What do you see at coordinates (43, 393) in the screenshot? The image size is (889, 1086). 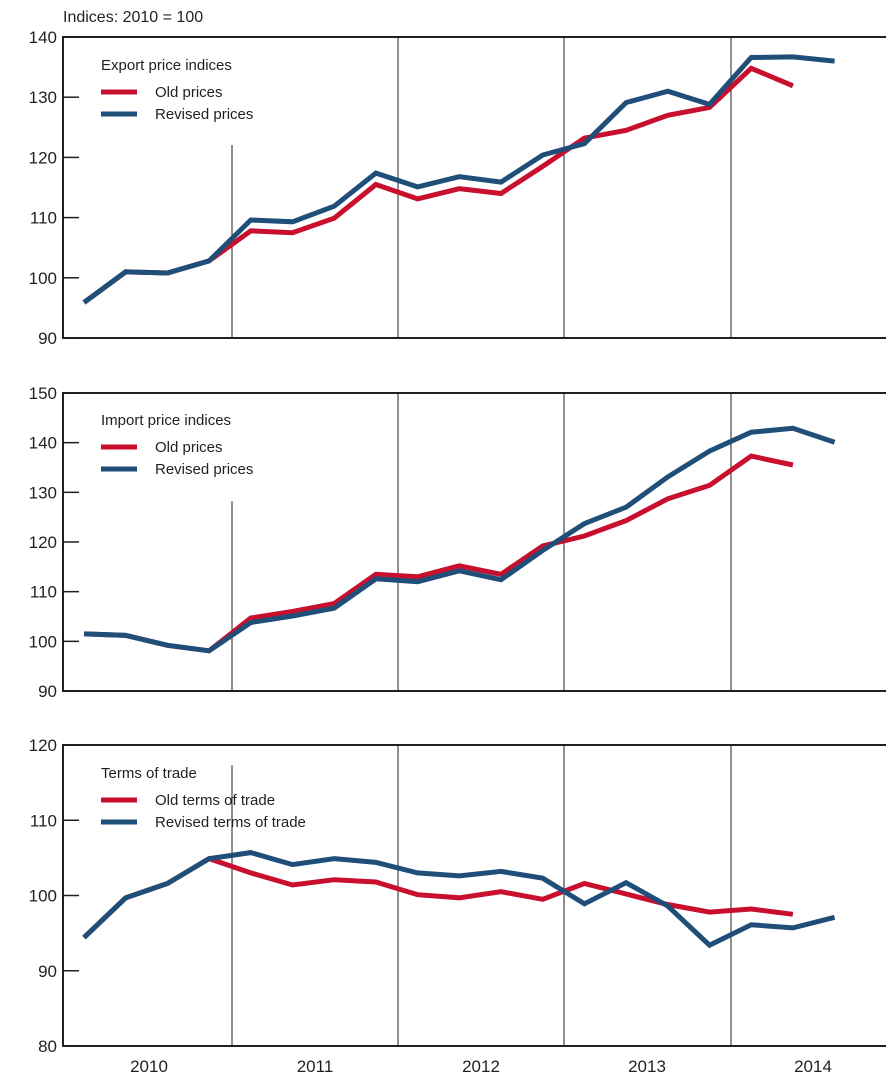 I see `y-tick-label: 150` at bounding box center [43, 393].